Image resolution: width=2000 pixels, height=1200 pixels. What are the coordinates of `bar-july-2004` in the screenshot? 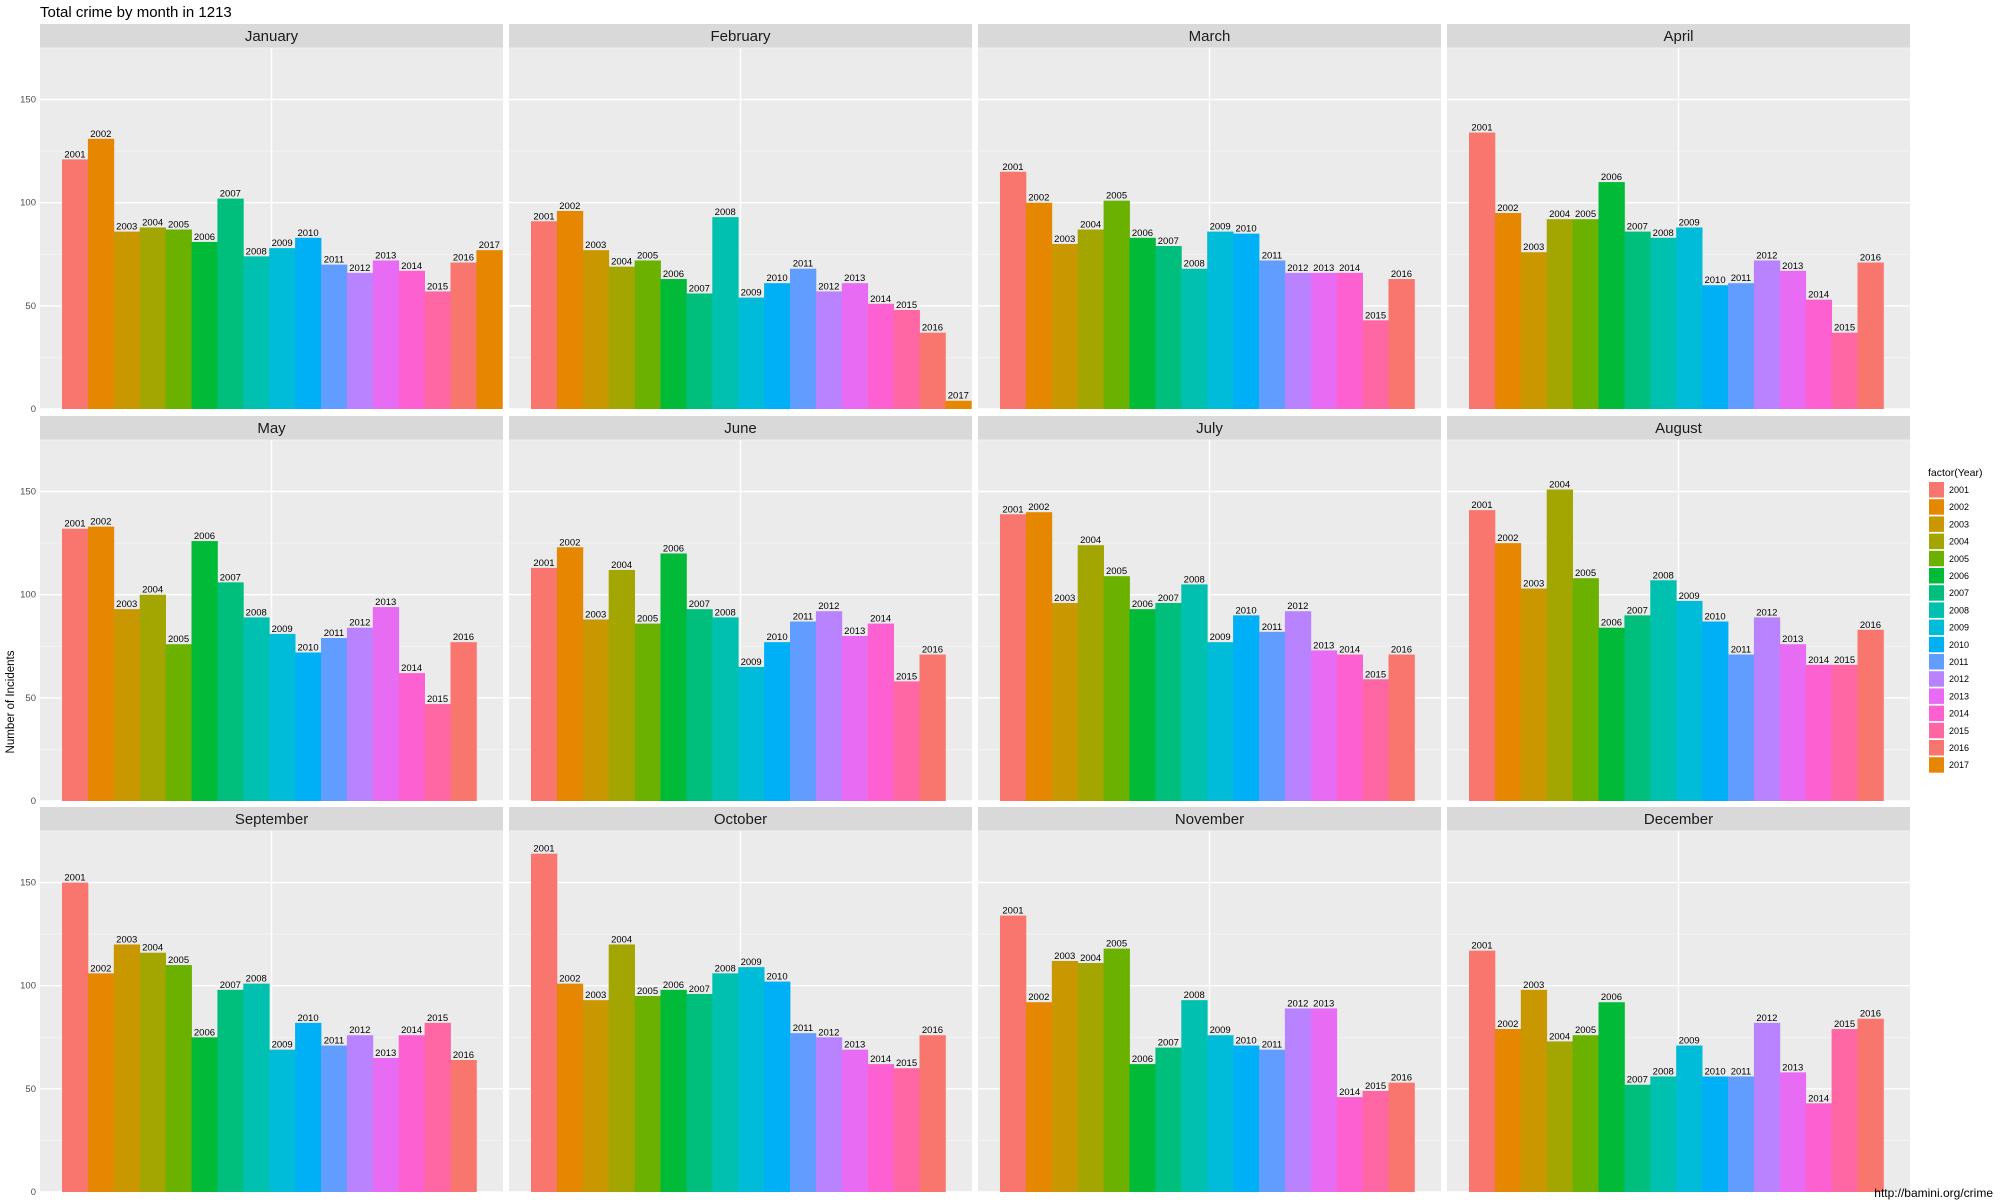 It's located at (1090, 673).